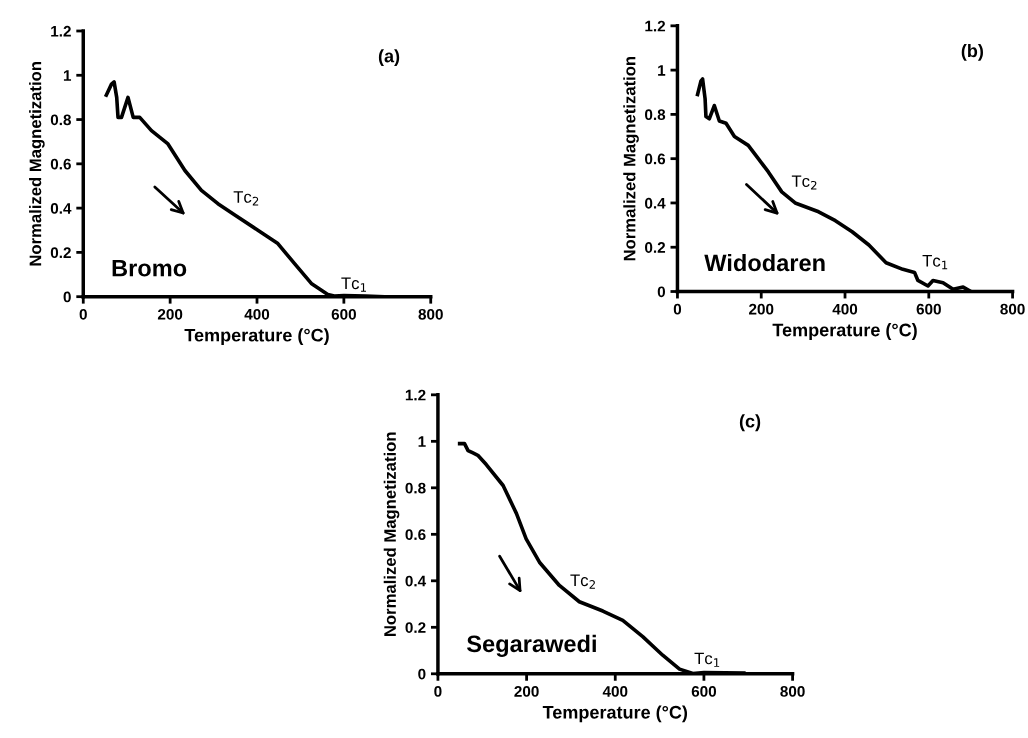 The width and height of the screenshot is (1028, 738). What do you see at coordinates (389, 57) in the screenshot?
I see `annotation: (a)` at bounding box center [389, 57].